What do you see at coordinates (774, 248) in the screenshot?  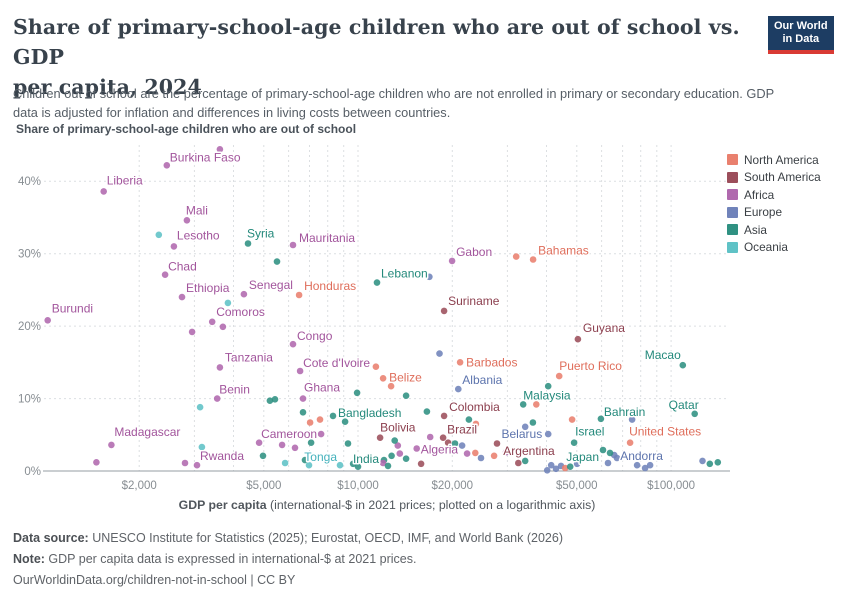 I see `legend-item-oceania: Oceania` at bounding box center [774, 248].